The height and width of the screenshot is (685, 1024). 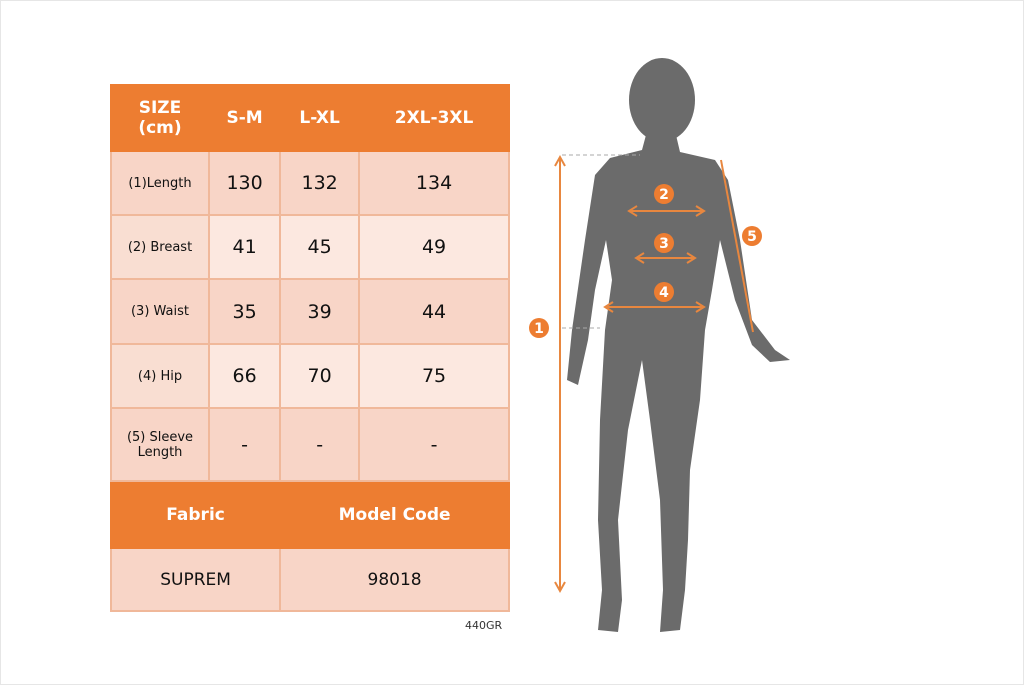 What do you see at coordinates (434, 311) in the screenshot?
I see `cell: 44` at bounding box center [434, 311].